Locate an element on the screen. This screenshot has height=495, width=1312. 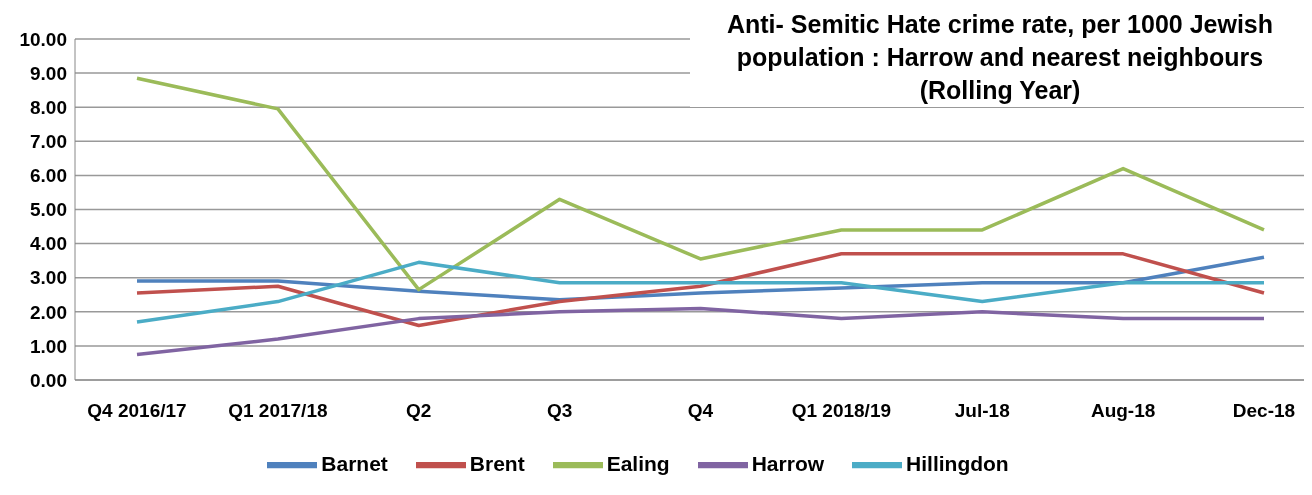
x-tick-label: Jul-18 is located at coordinates (982, 411).